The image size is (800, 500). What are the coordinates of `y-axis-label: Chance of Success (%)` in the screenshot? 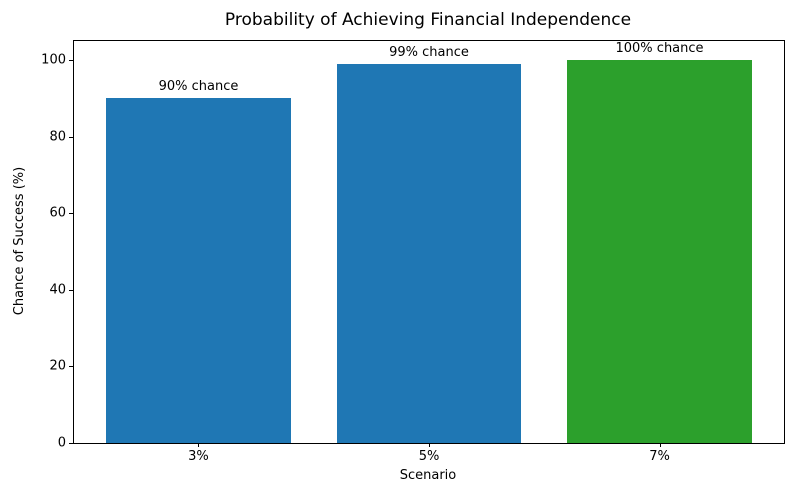 It's located at (19, 241).